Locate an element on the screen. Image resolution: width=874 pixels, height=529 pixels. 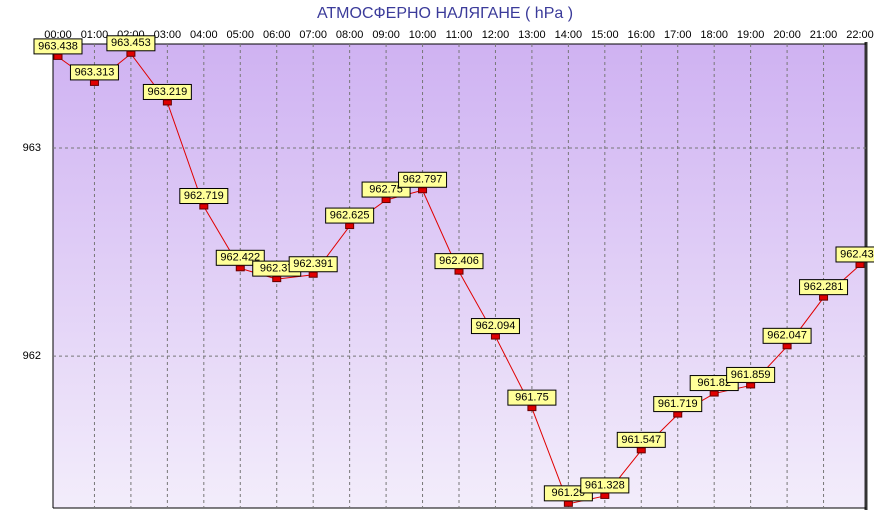
data-label: 961.719 is located at coordinates (678, 404).